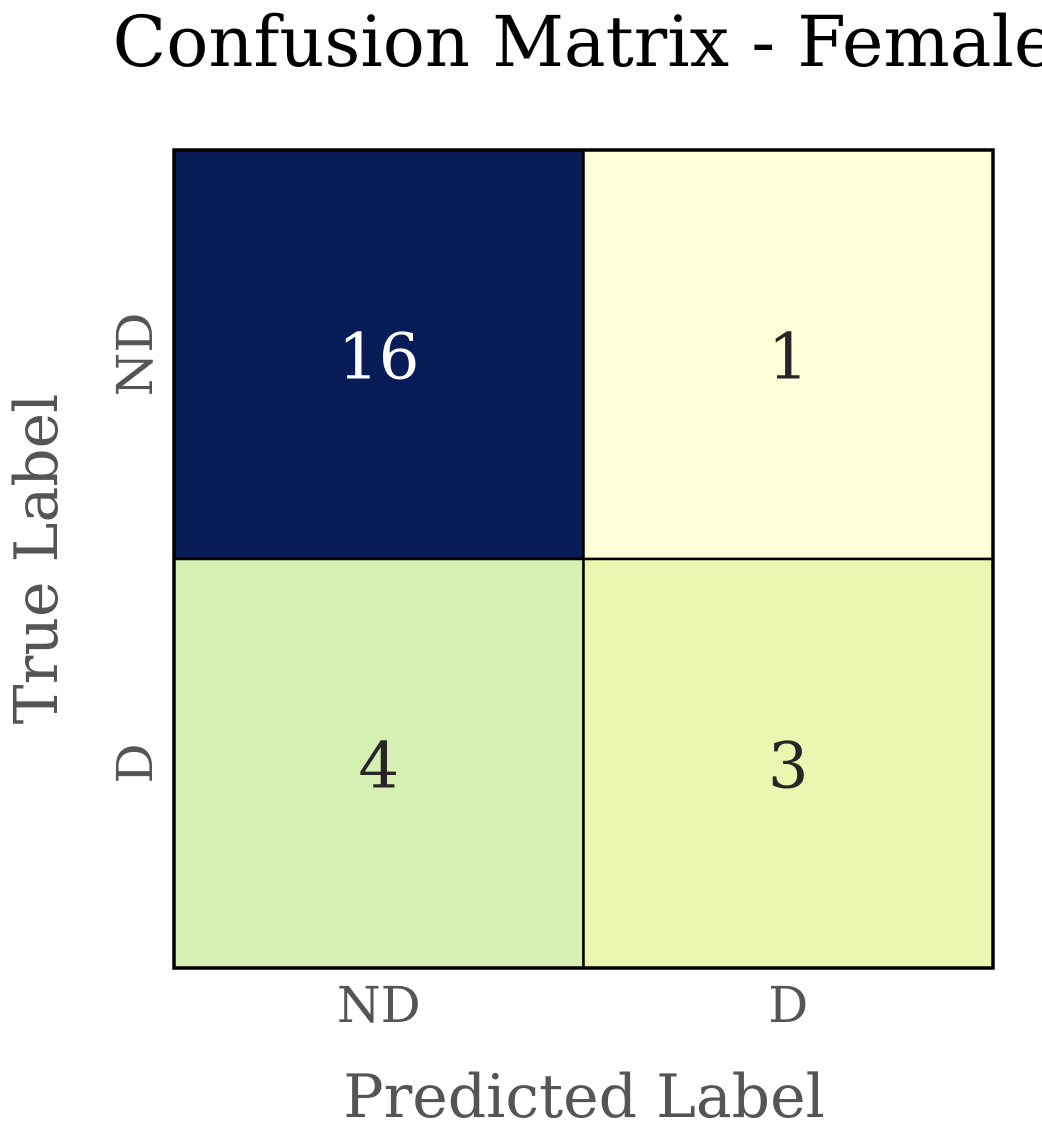  I want to click on x-axis-label: Predicted Label, so click(584, 1097).